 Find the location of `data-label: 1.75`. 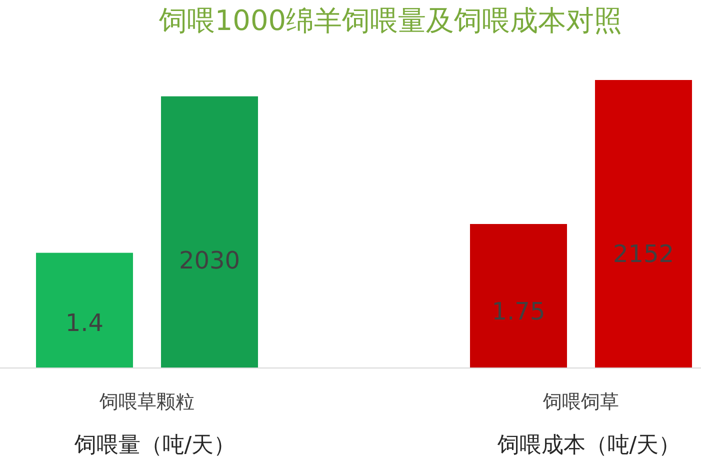

data-label: 1.75 is located at coordinates (519, 311).